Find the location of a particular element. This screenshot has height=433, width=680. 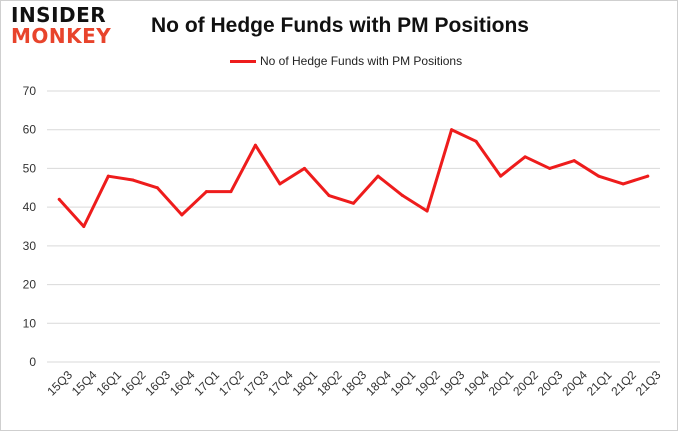

x-tick-label: 19Q4 is located at coordinates (476, 383).